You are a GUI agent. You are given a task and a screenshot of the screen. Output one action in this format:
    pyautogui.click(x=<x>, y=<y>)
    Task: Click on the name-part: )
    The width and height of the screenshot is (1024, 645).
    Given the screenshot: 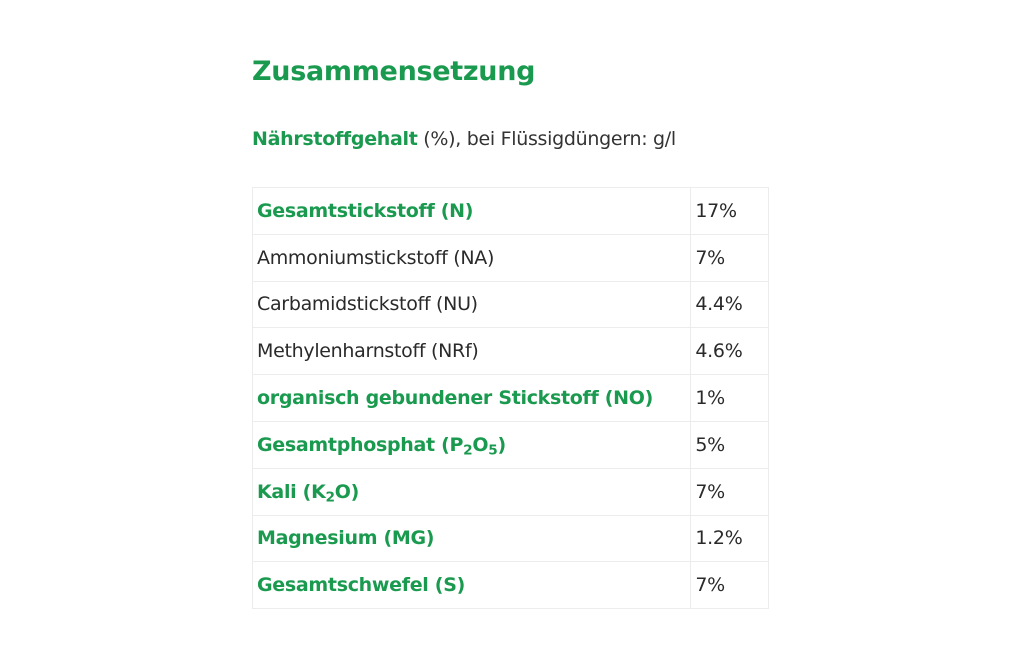 What is the action you would take?
    pyautogui.click(x=501, y=444)
    